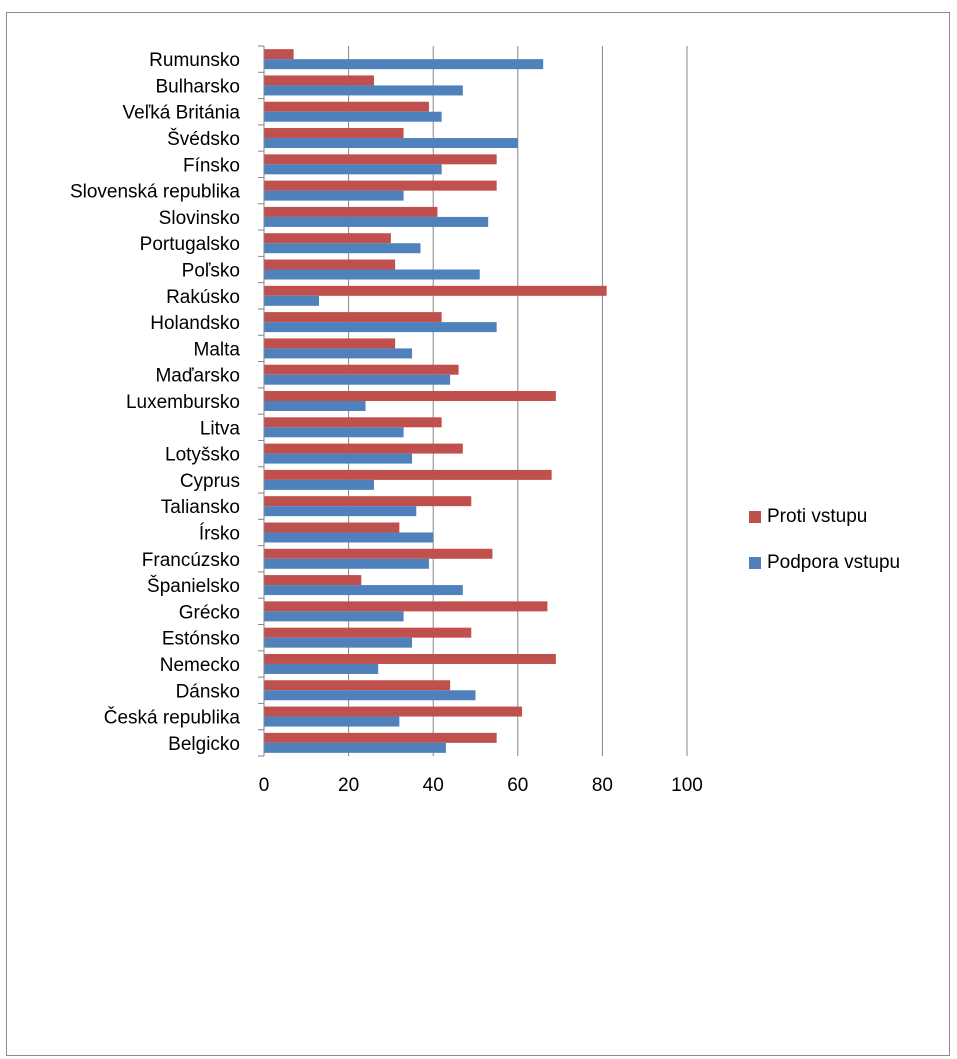 Image resolution: width=957 pixels, height=1059 pixels. Describe the element at coordinates (200, 507) in the screenshot. I see `category-label: Taliansko` at that location.